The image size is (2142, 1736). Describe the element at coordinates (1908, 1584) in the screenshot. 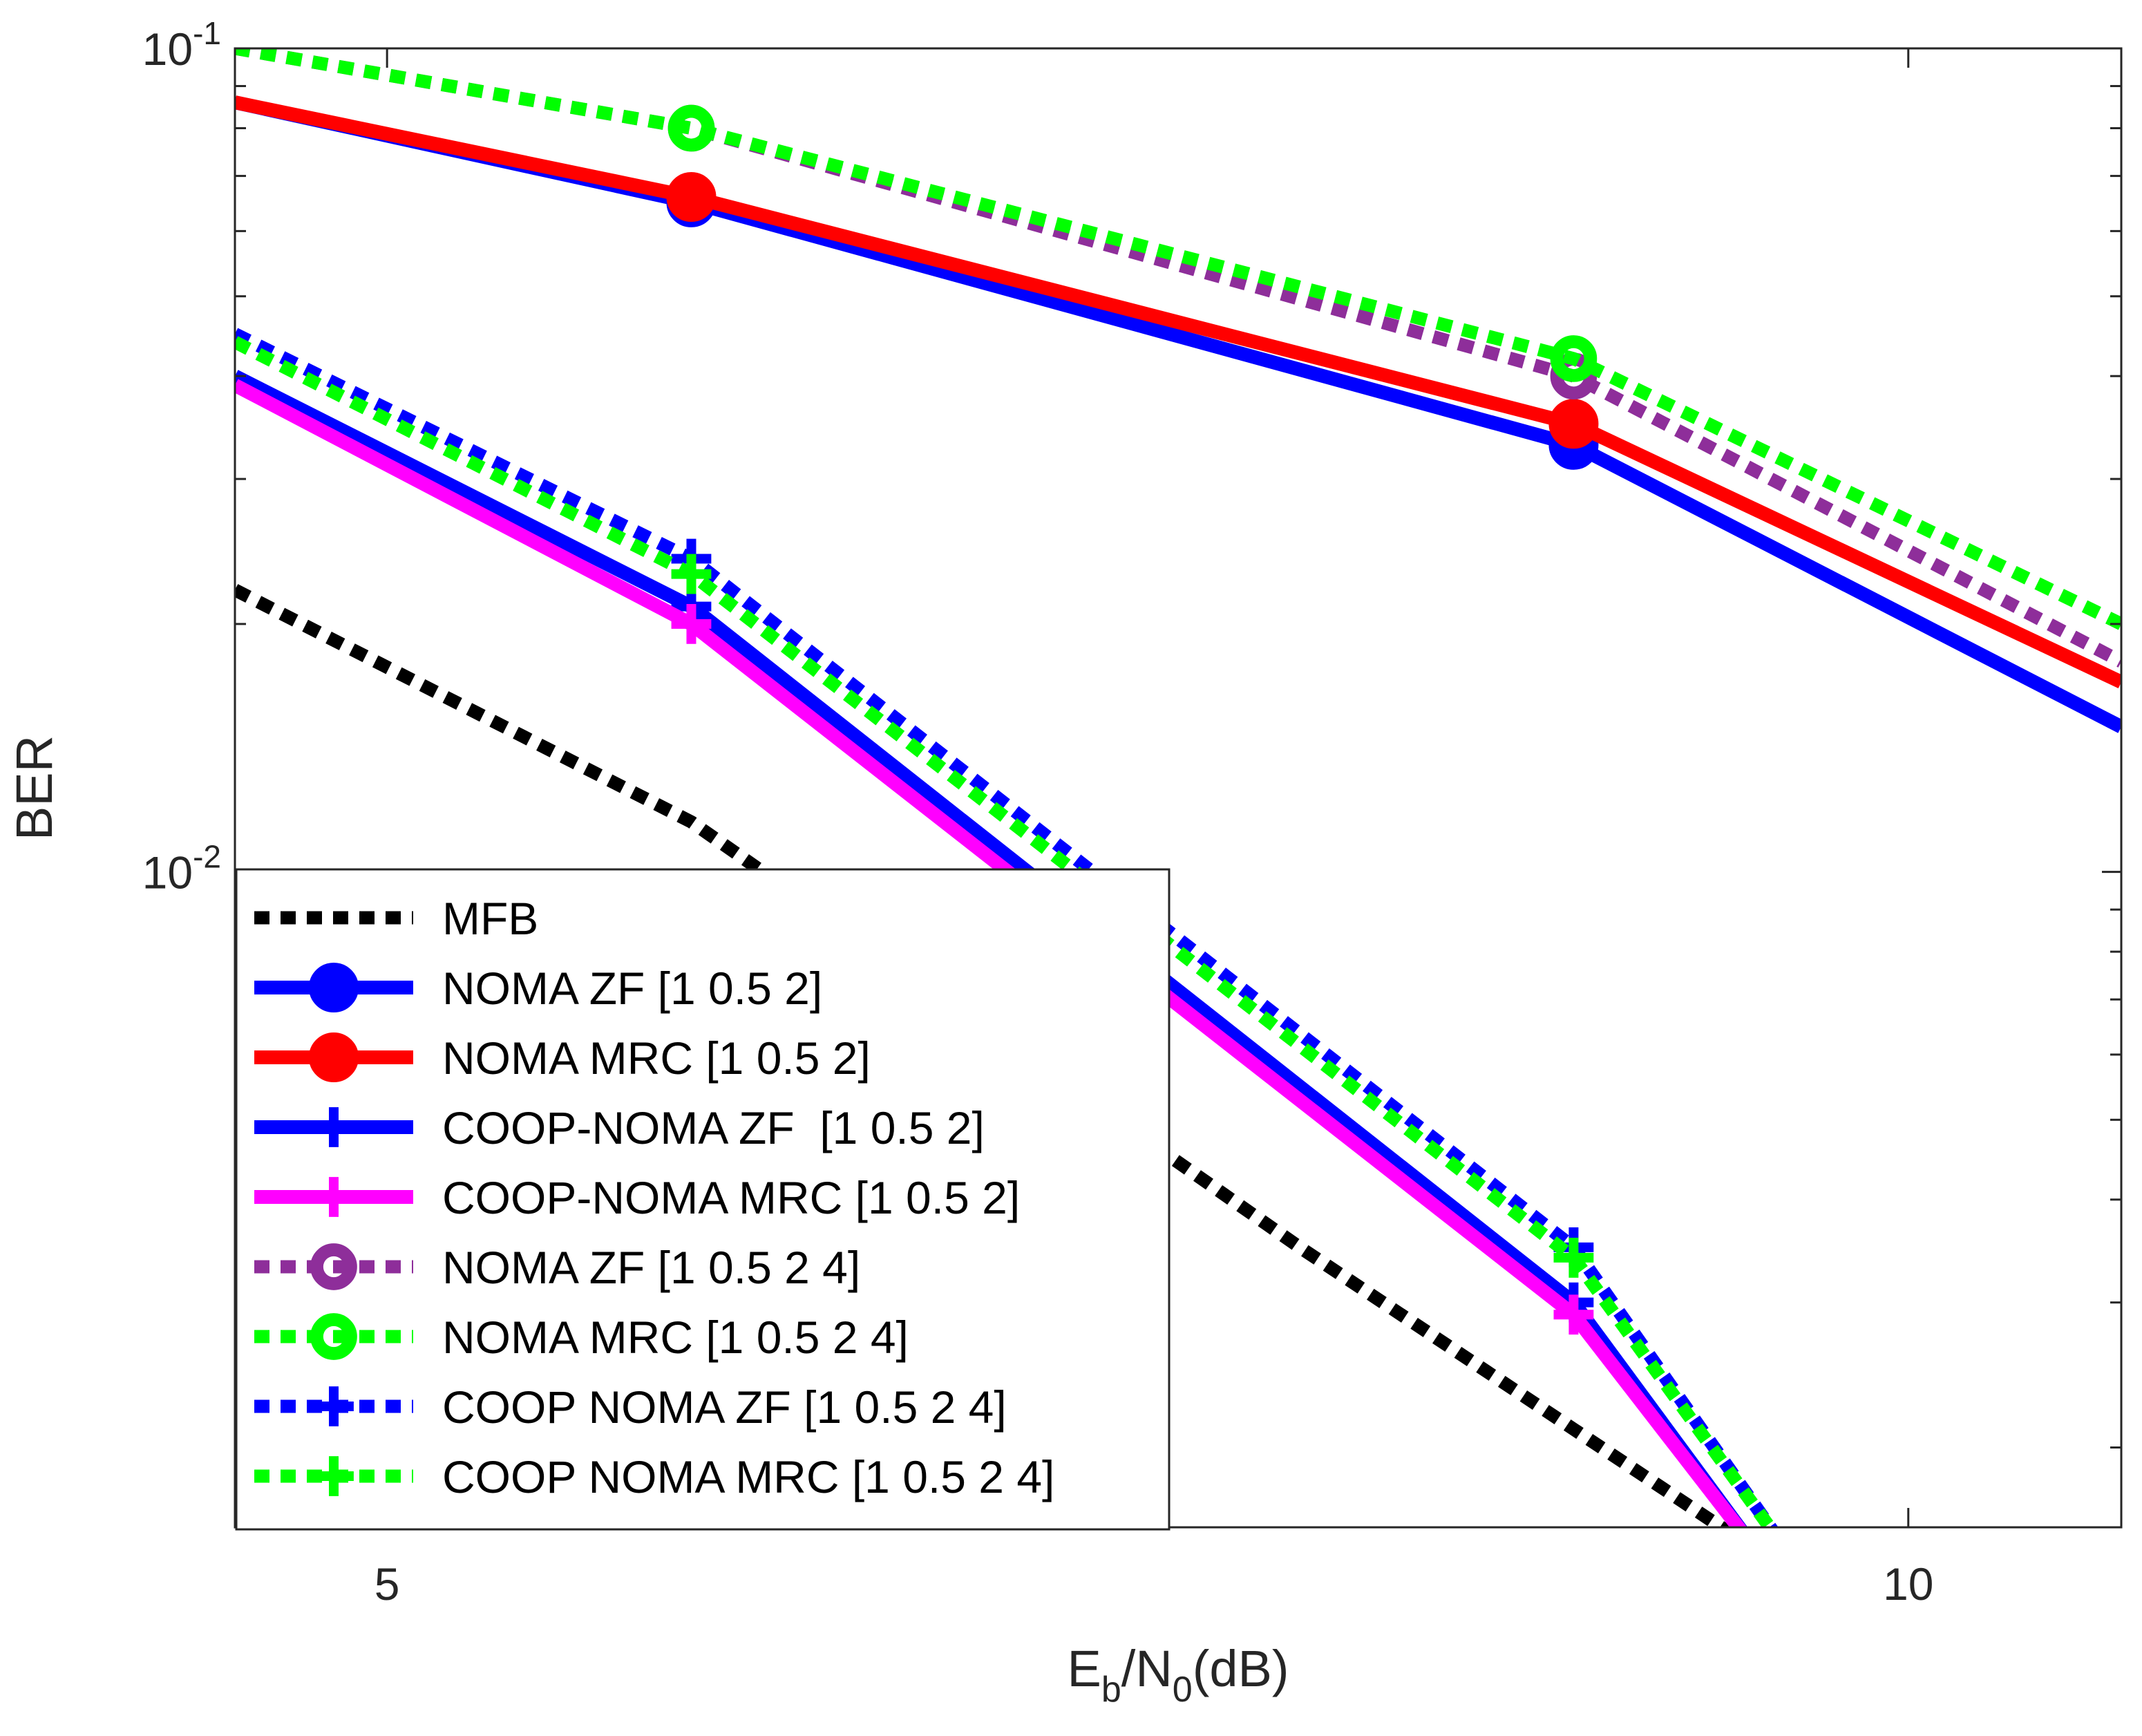

I see `x-tick-label-1: 10` at that location.